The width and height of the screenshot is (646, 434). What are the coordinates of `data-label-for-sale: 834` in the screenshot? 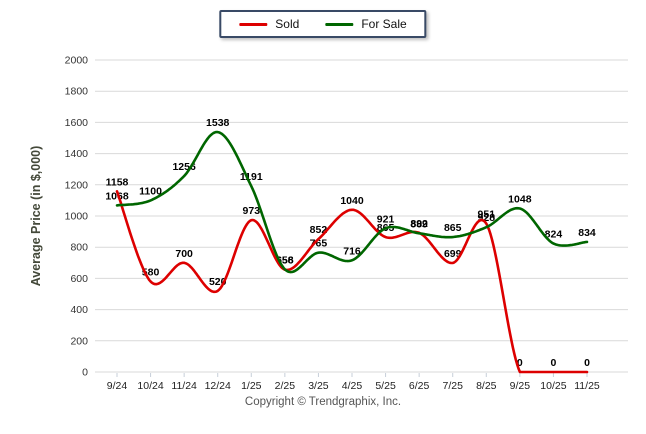 It's located at (587, 233).